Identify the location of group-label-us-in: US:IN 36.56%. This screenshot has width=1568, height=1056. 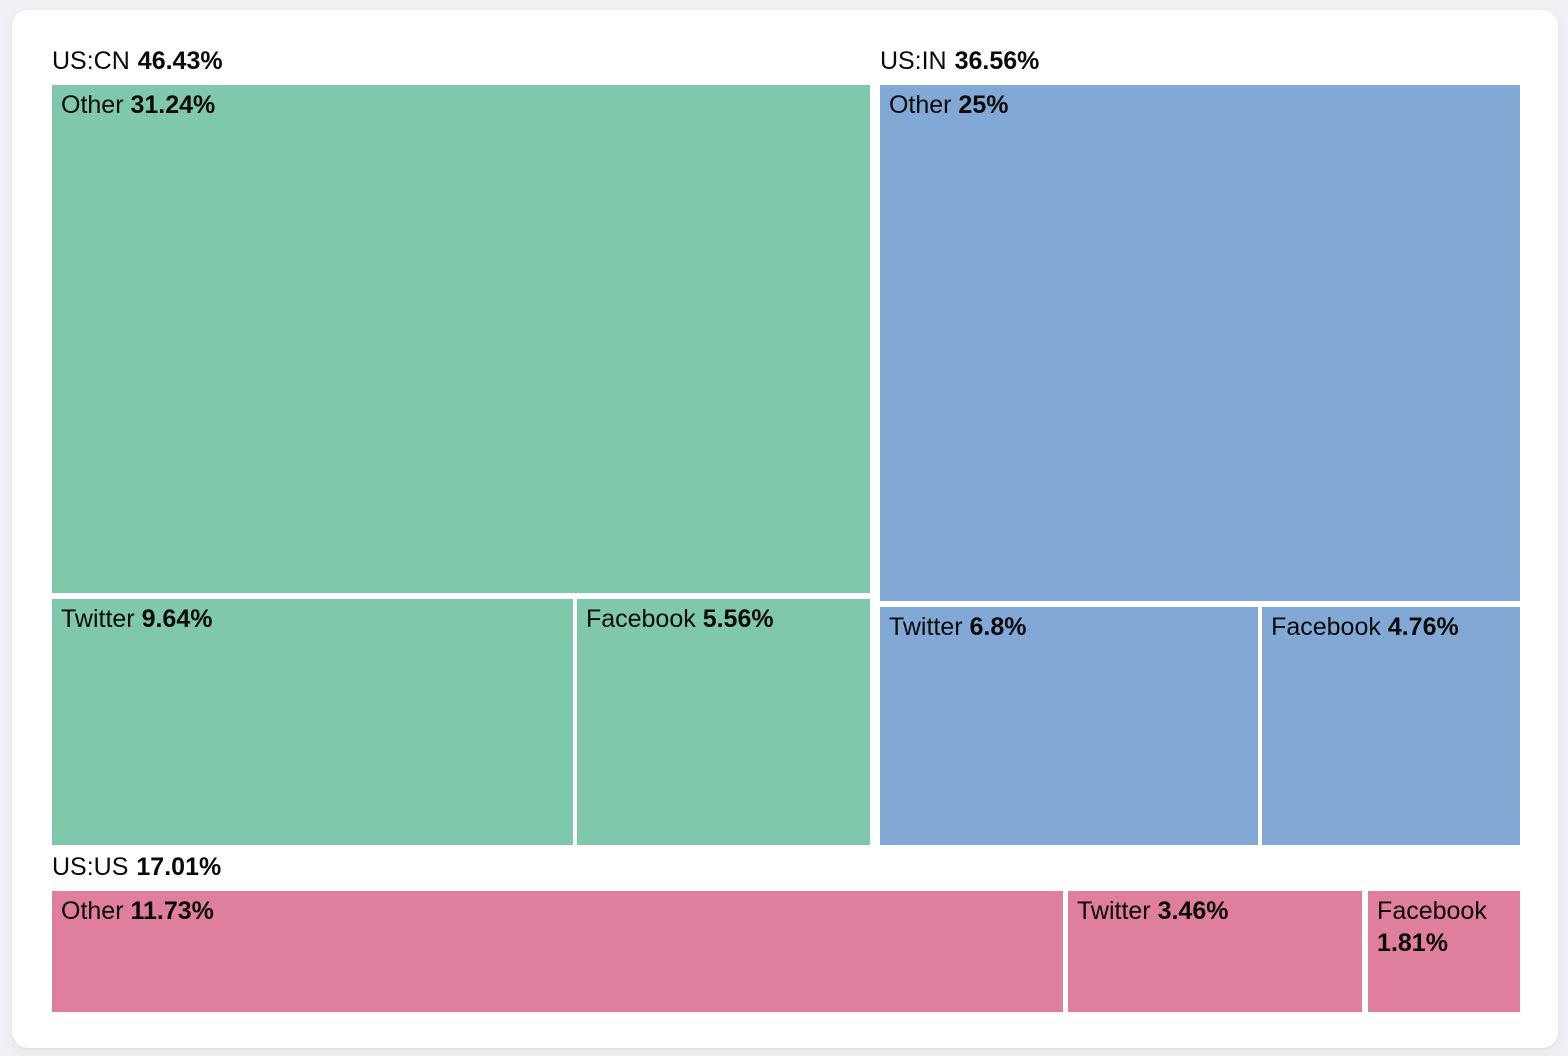
(959, 63).